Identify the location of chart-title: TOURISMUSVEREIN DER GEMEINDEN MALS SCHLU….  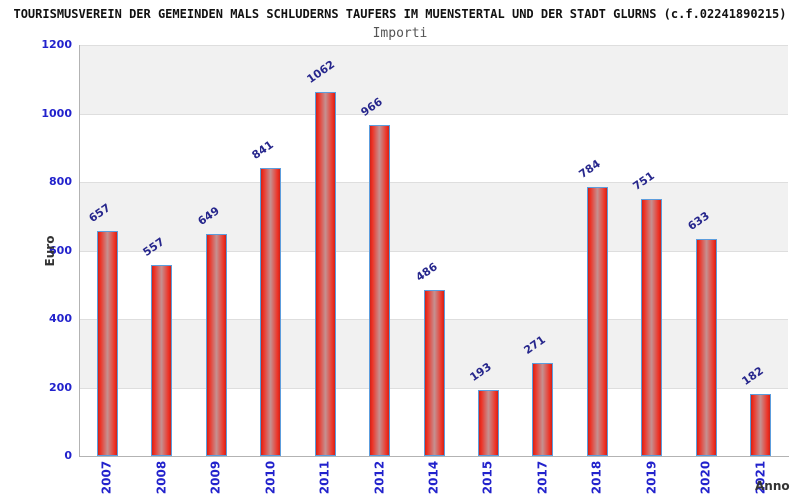
(400, 14).